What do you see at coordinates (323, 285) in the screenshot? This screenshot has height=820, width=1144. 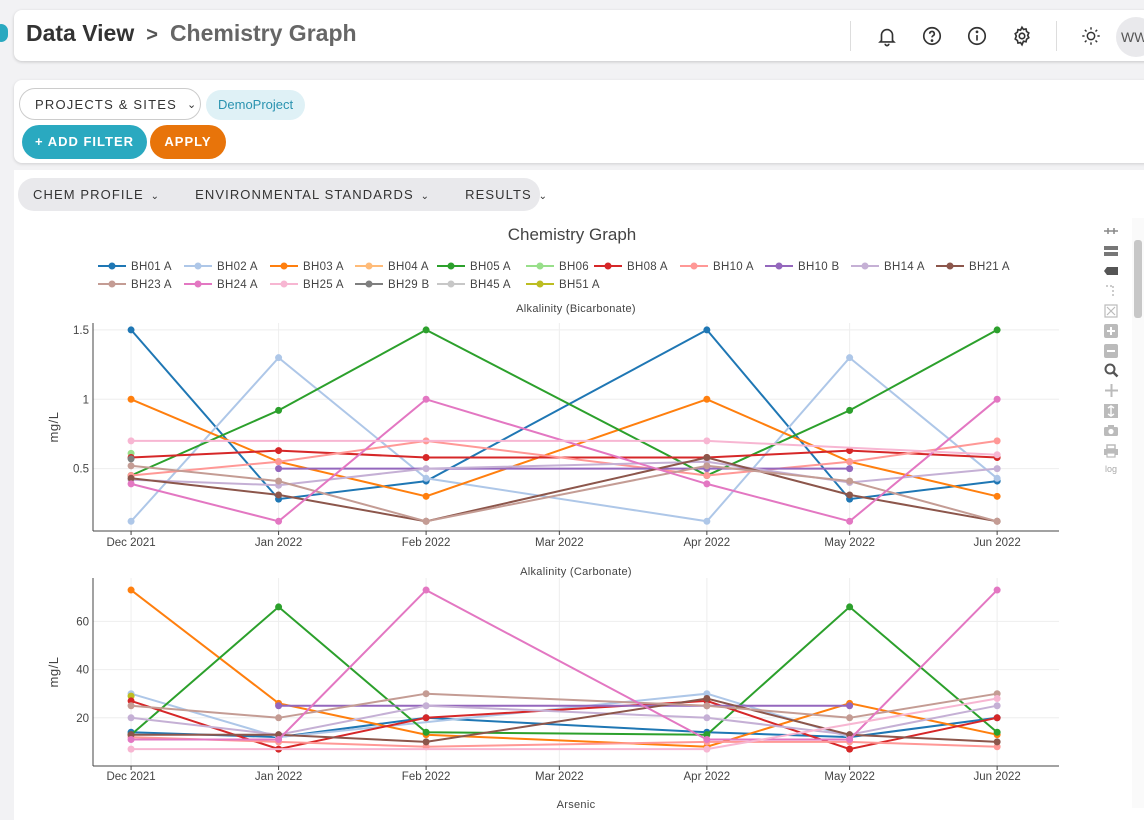 I see `legend-label: BH25 A` at bounding box center [323, 285].